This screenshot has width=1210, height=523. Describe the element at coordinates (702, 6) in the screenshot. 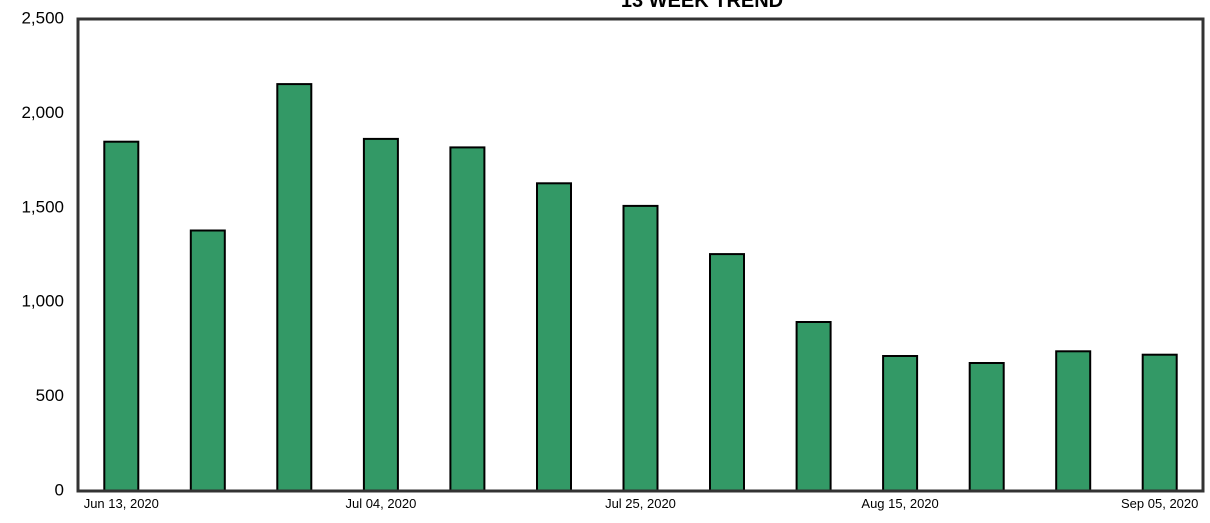

I see `chart-title: 13 WEEK TREND` at that location.